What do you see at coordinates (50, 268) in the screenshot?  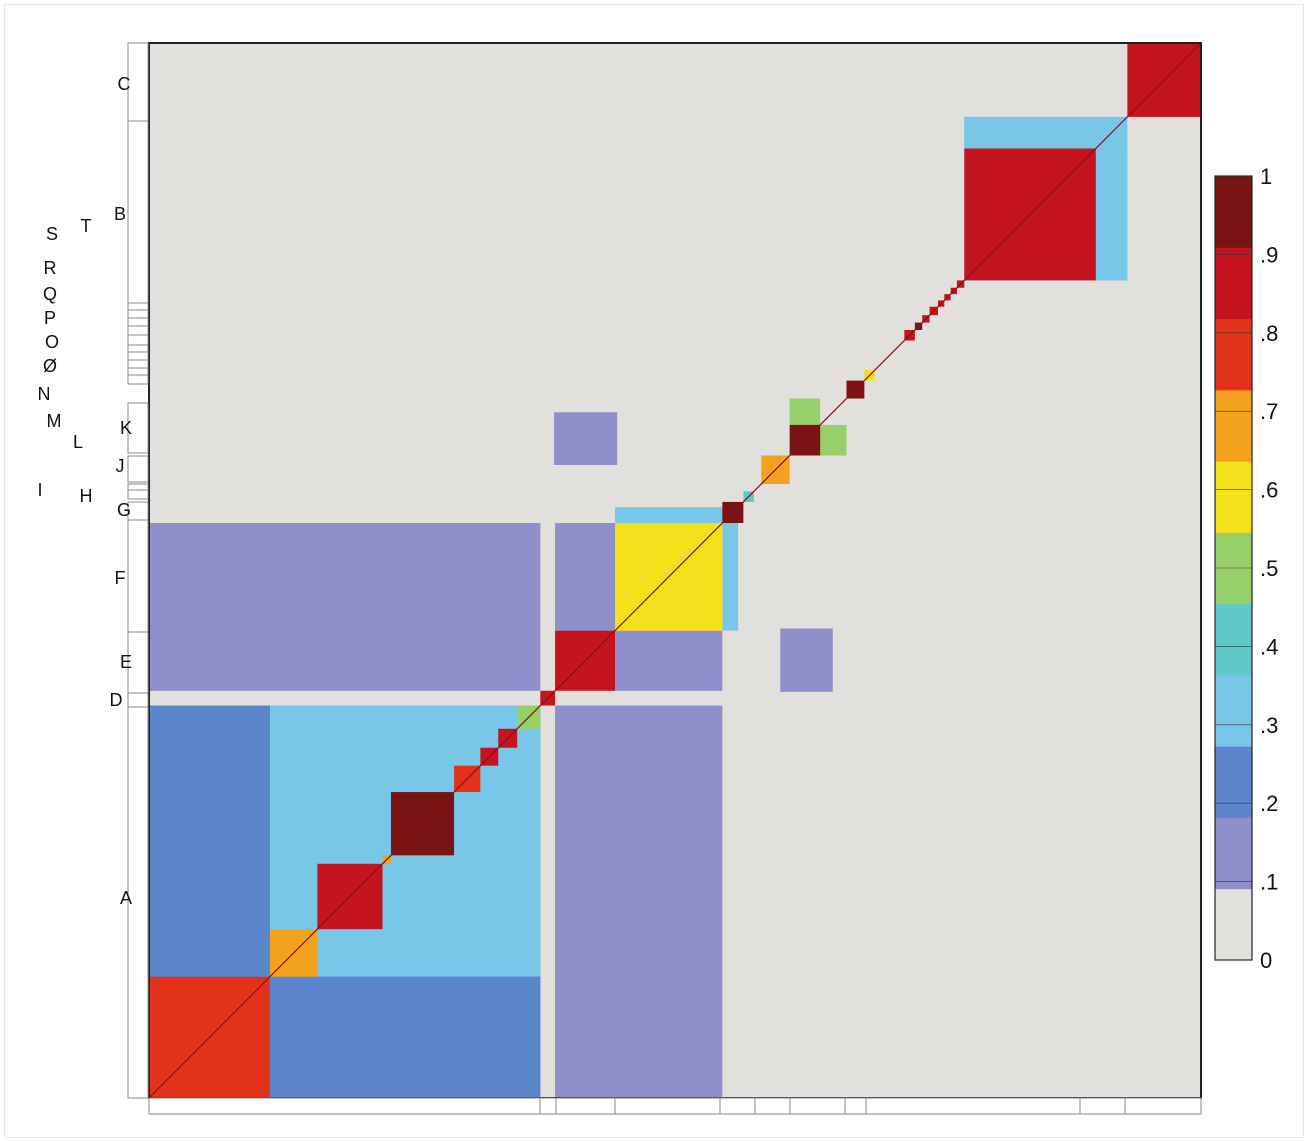 I see `row-label: R` at bounding box center [50, 268].